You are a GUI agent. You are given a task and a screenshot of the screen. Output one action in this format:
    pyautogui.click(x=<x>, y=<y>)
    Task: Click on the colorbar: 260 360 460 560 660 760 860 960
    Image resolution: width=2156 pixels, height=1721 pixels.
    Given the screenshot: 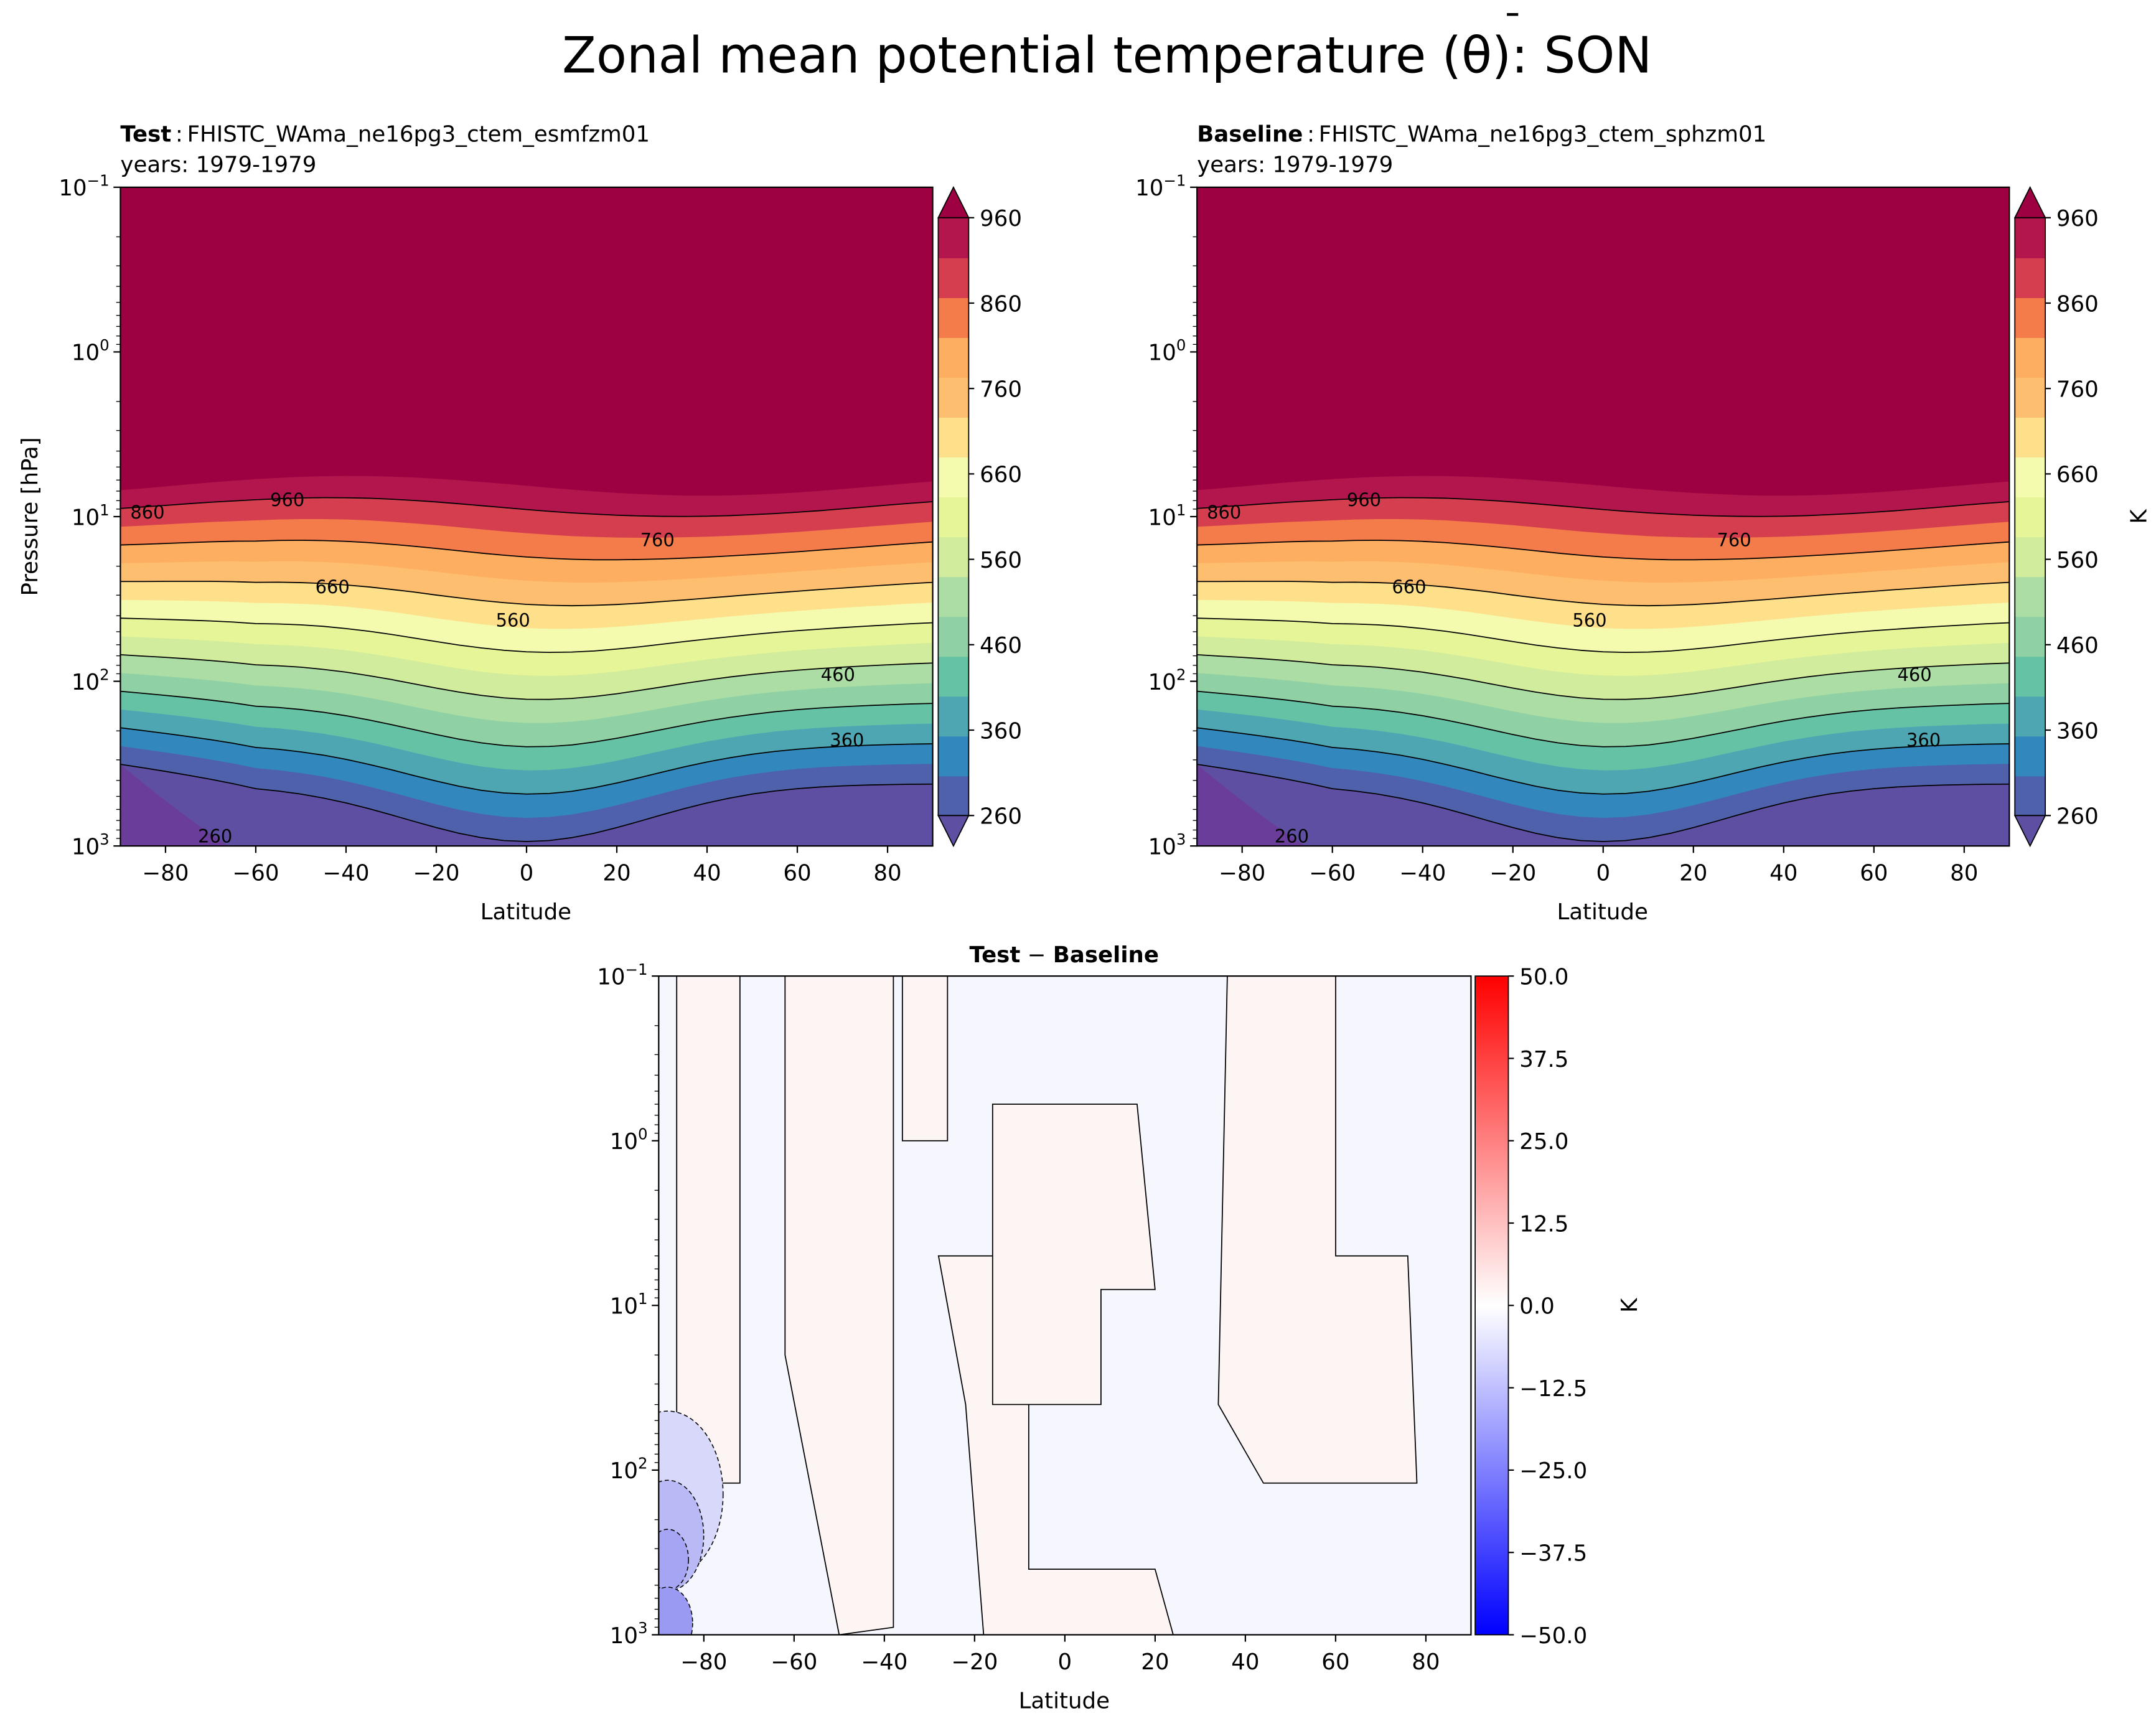 What is the action you would take?
    pyautogui.click(x=2056, y=516)
    